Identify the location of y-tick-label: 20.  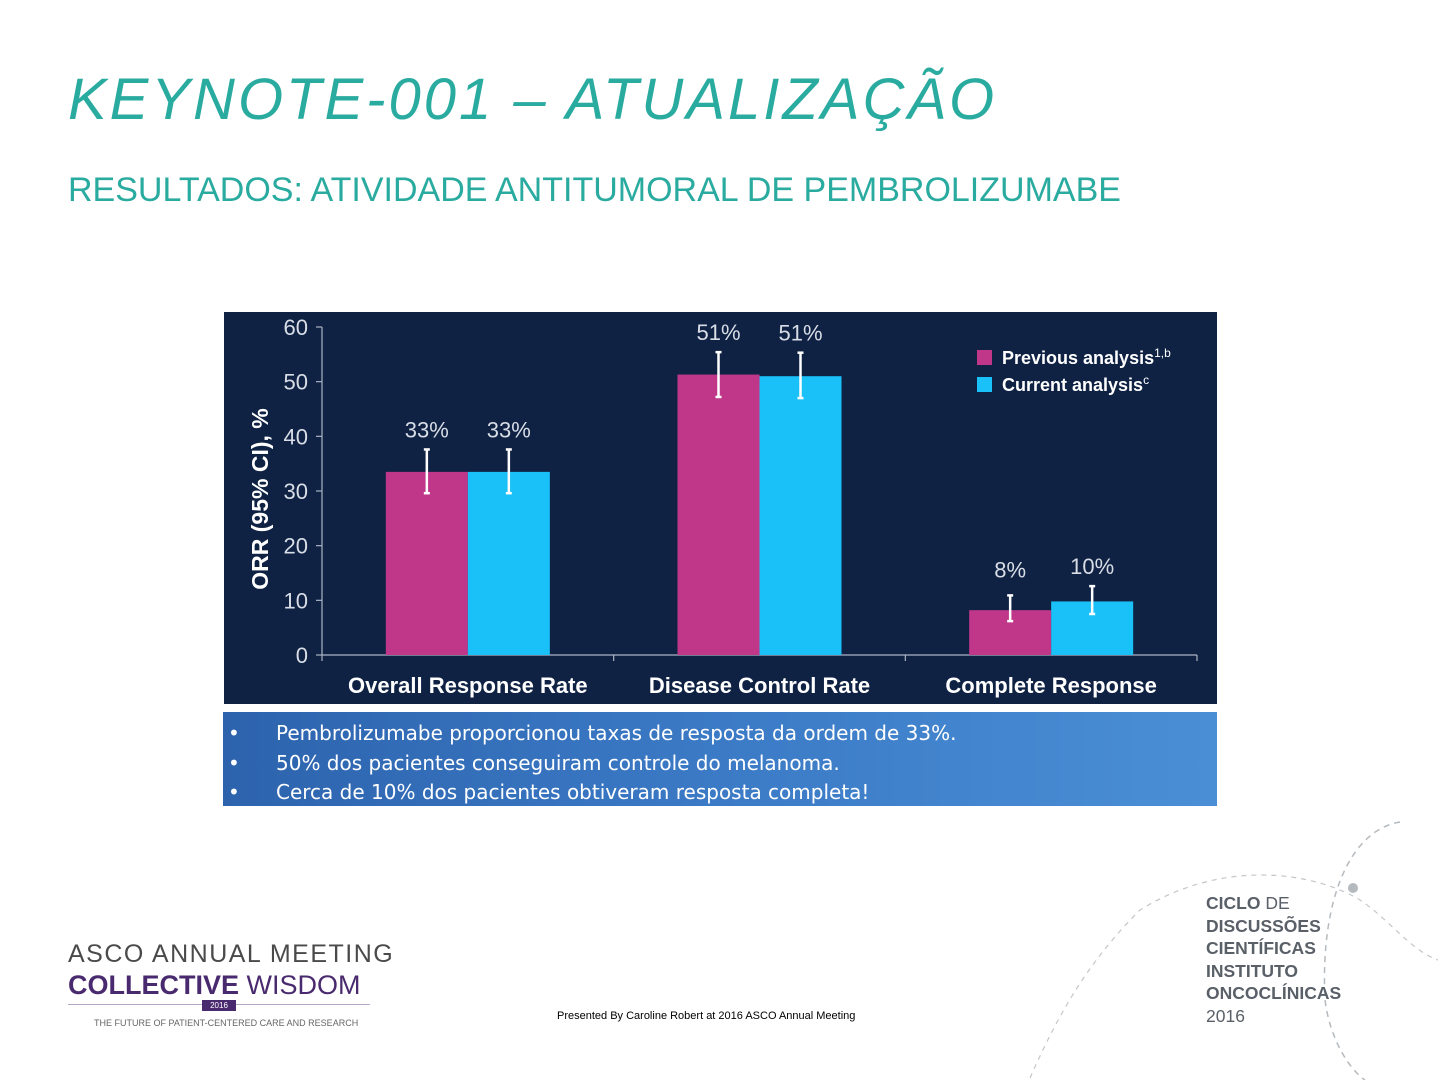
(296, 546).